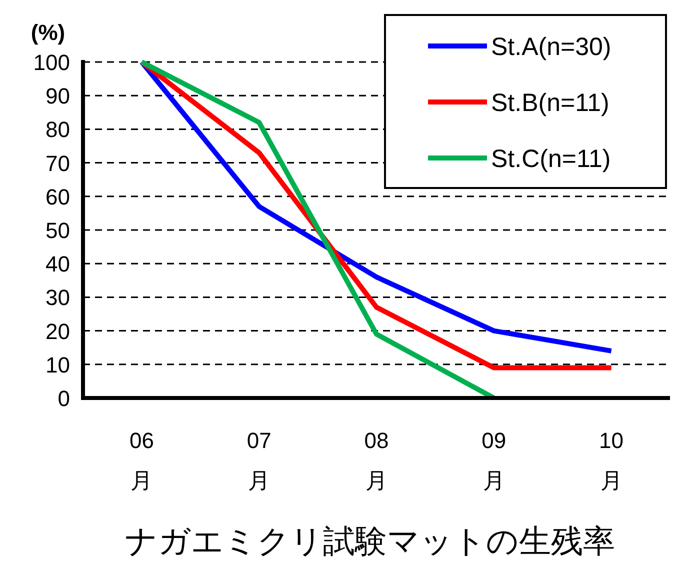  What do you see at coordinates (259, 460) in the screenshot?
I see `xtick: 07 月` at bounding box center [259, 460].